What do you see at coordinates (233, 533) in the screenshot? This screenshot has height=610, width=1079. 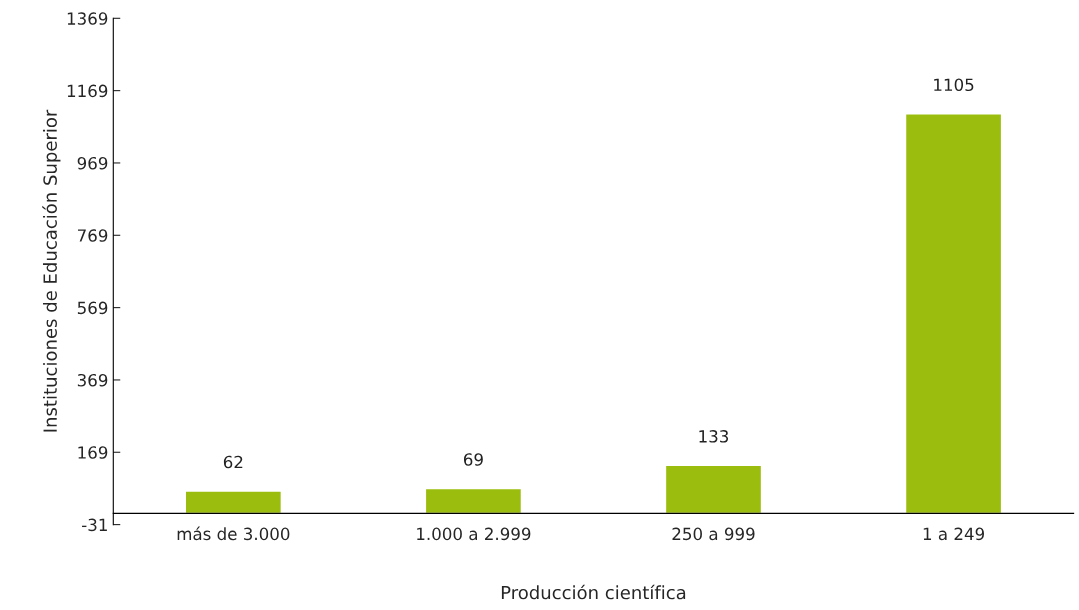 I see `x-tick-label: más de 3.000` at bounding box center [233, 533].